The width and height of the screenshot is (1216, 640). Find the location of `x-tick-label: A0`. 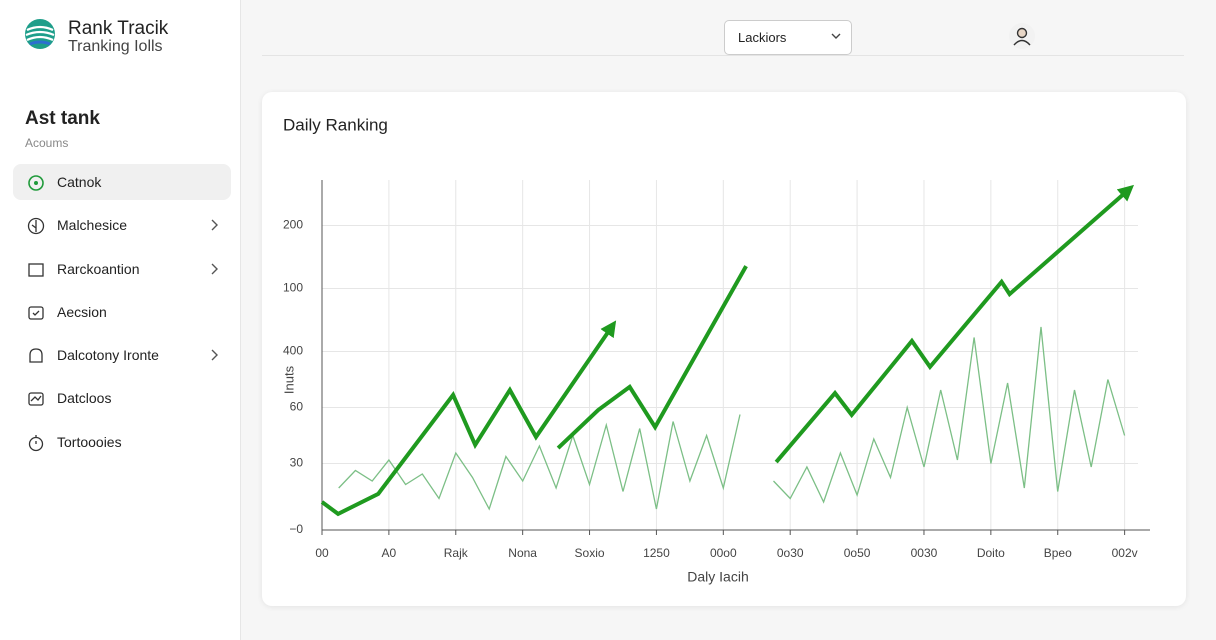

x-tick-label: A0 is located at coordinates (389, 553).